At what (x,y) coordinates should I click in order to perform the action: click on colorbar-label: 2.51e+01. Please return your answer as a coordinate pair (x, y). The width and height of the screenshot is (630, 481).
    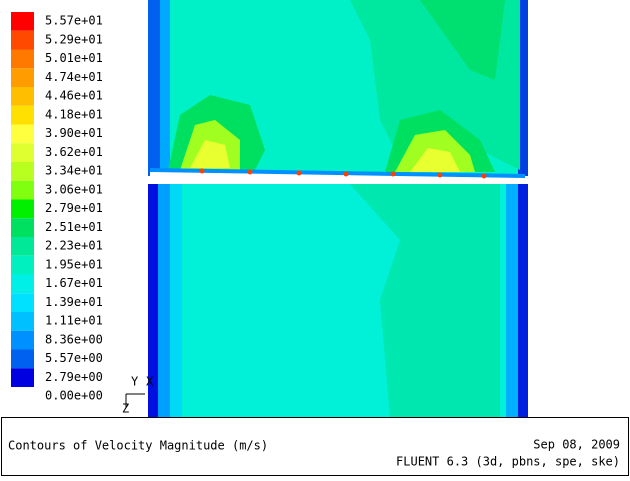
    Looking at the image, I should click on (74, 227).